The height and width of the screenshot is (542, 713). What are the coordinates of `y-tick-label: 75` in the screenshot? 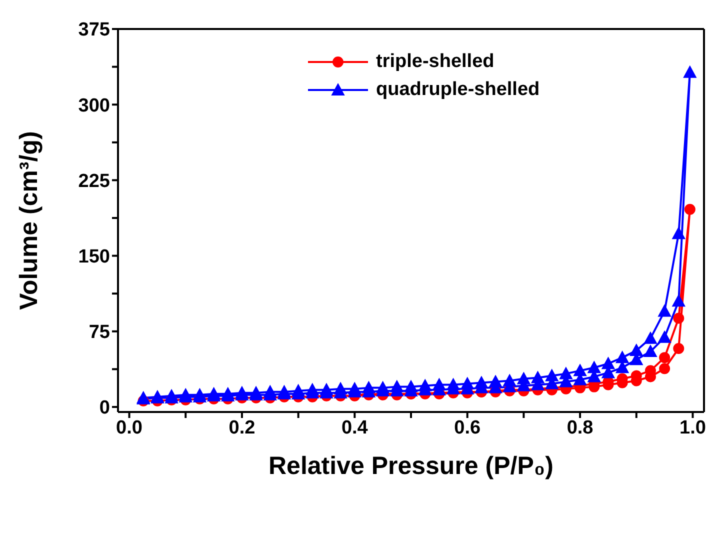 It's located at (99, 333).